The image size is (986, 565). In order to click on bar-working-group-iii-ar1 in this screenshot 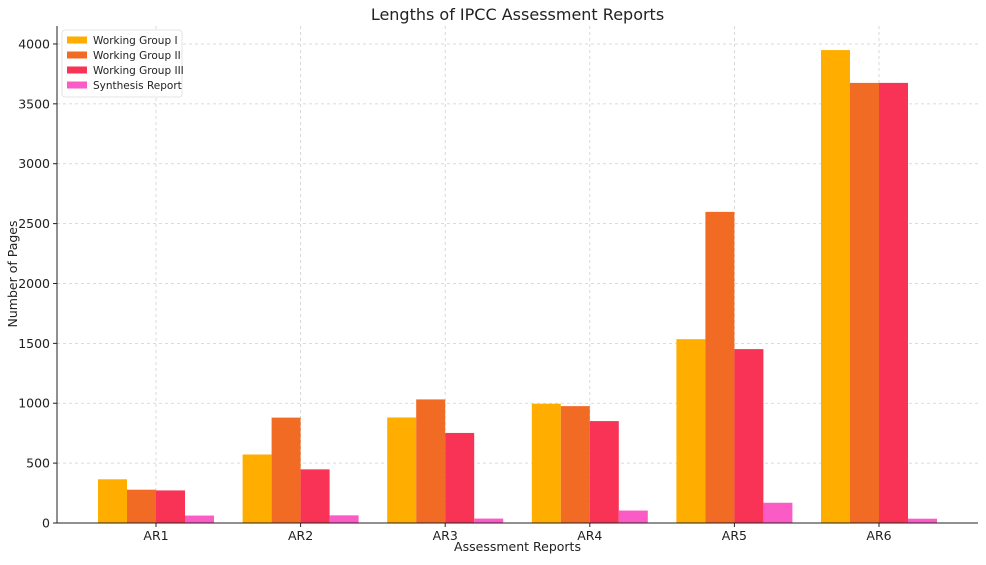, I will do `click(170, 506)`.